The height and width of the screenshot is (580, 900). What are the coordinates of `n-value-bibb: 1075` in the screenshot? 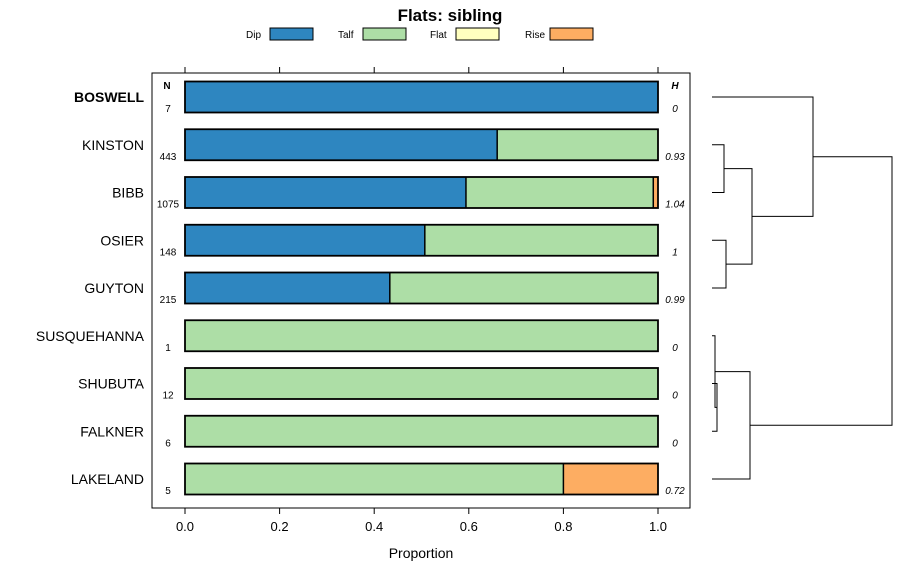 It's located at (168, 205).